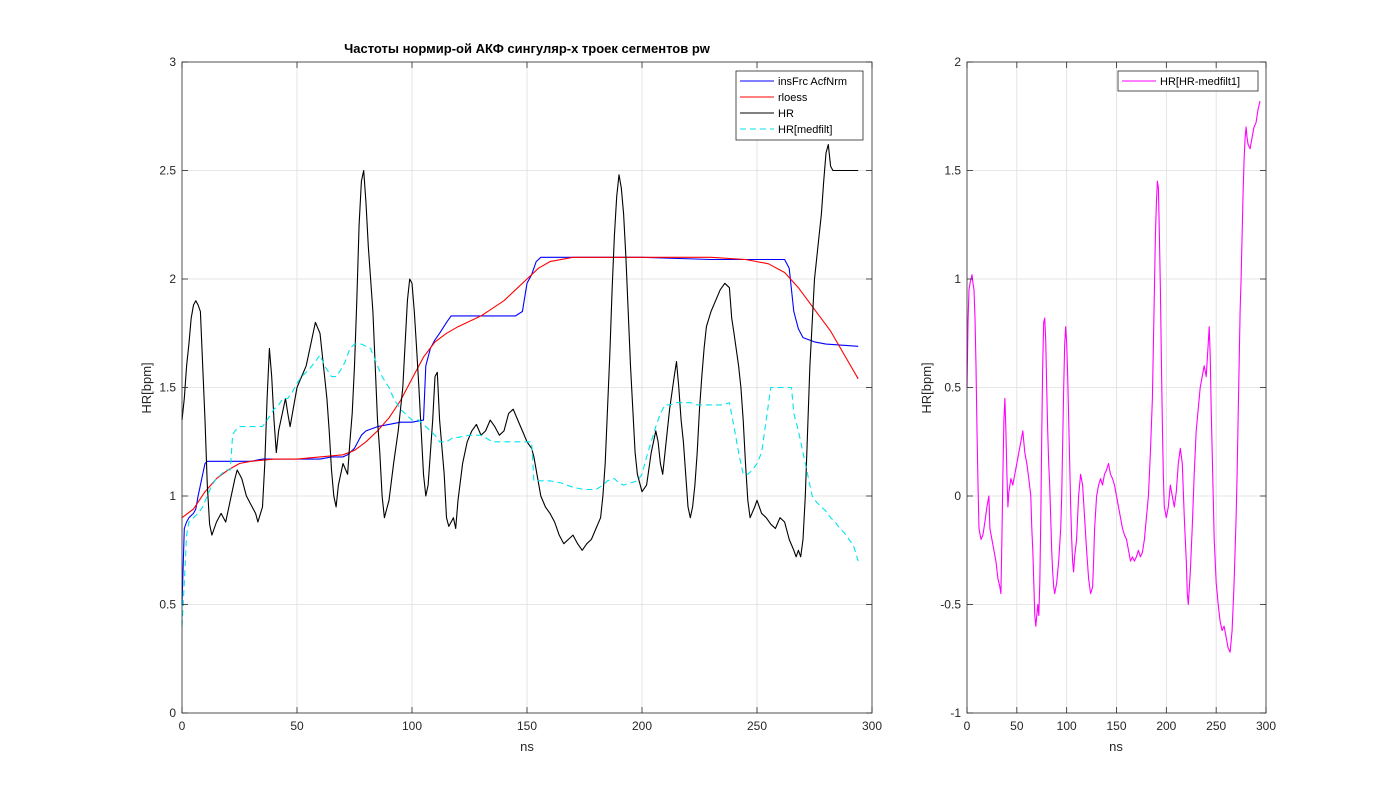  I want to click on left-y-axis-label: HR[bpm], so click(146, 387).